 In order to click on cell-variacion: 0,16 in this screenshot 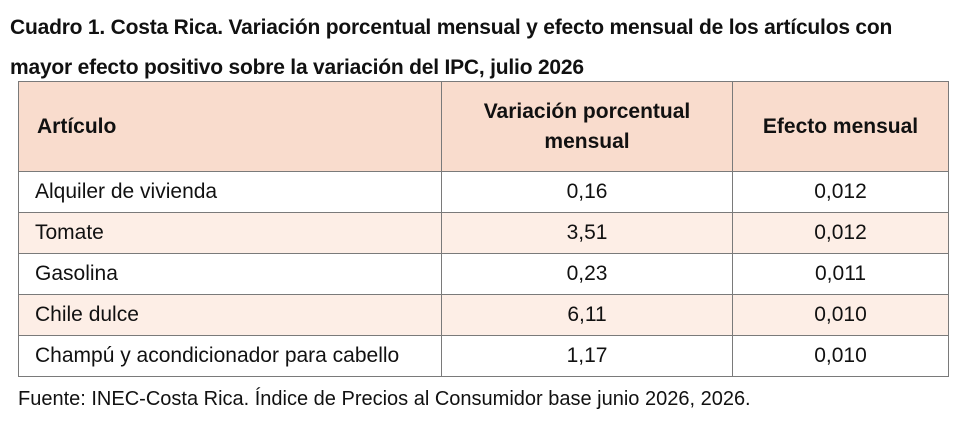, I will do `click(587, 192)`.